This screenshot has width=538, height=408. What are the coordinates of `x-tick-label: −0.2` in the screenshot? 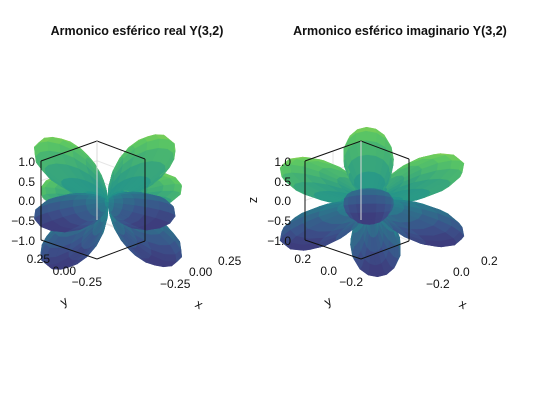 It's located at (438, 284).